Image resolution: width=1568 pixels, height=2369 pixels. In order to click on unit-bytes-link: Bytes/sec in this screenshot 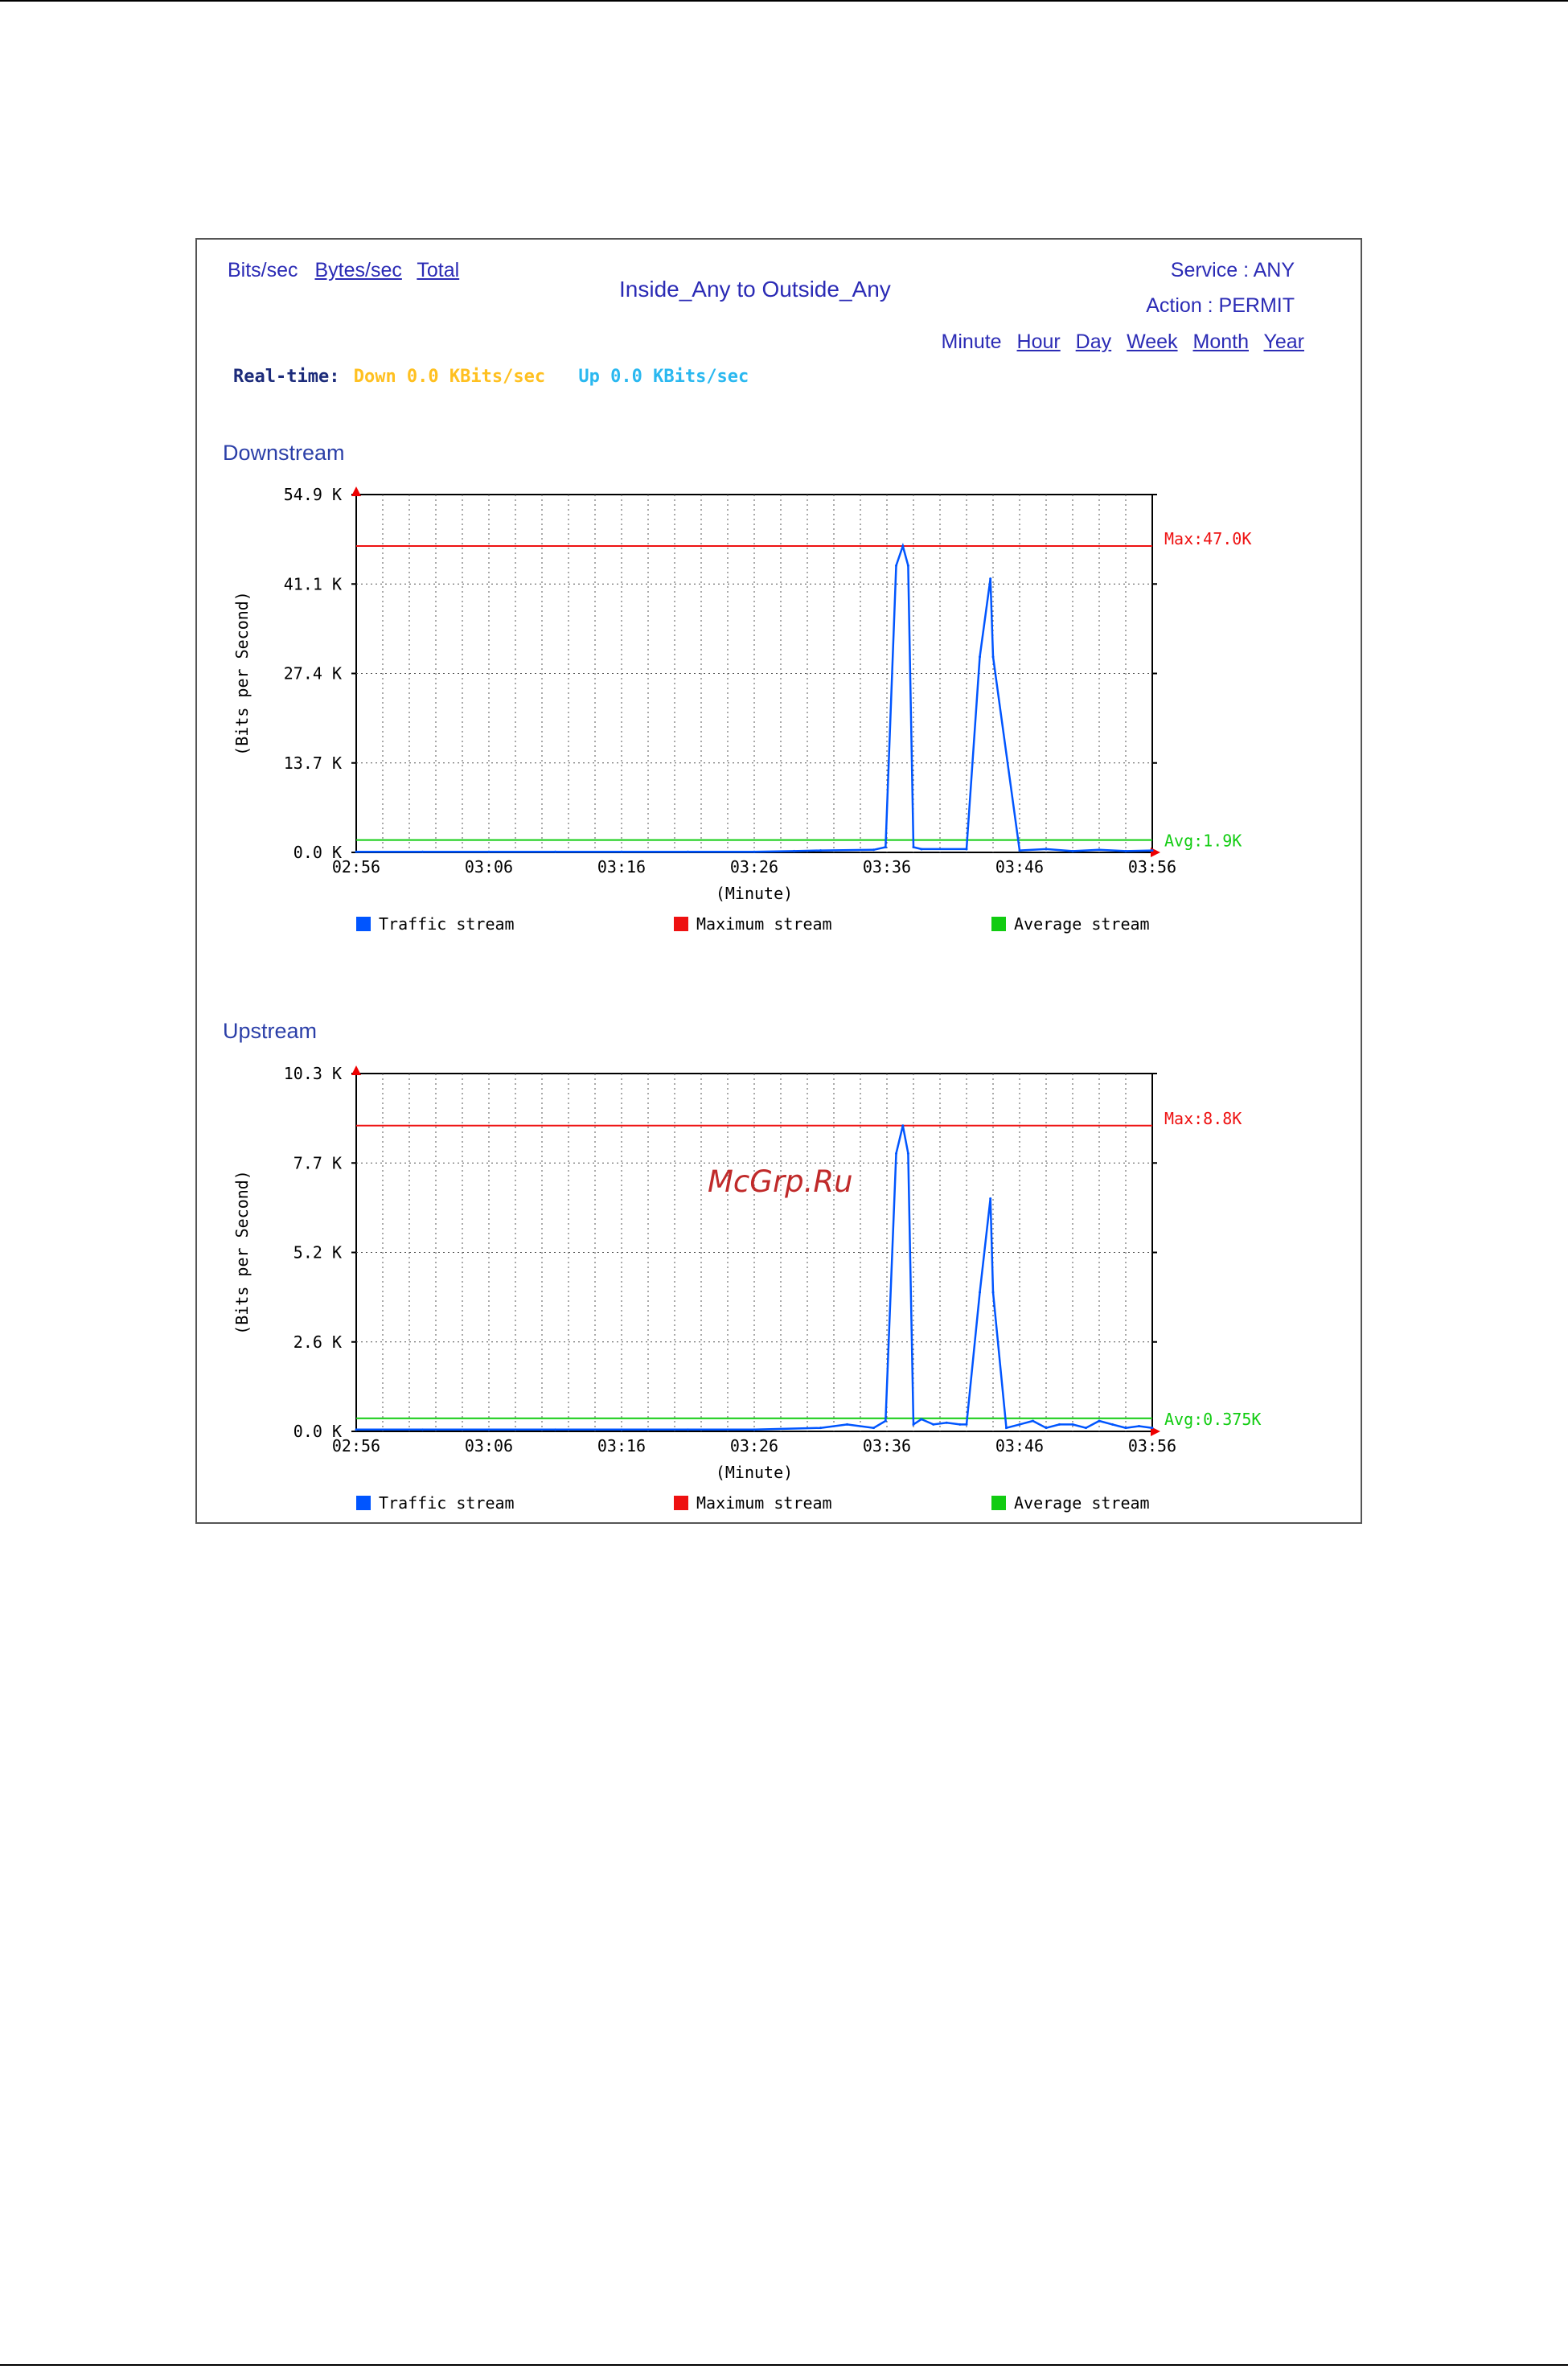, I will do `click(358, 270)`.